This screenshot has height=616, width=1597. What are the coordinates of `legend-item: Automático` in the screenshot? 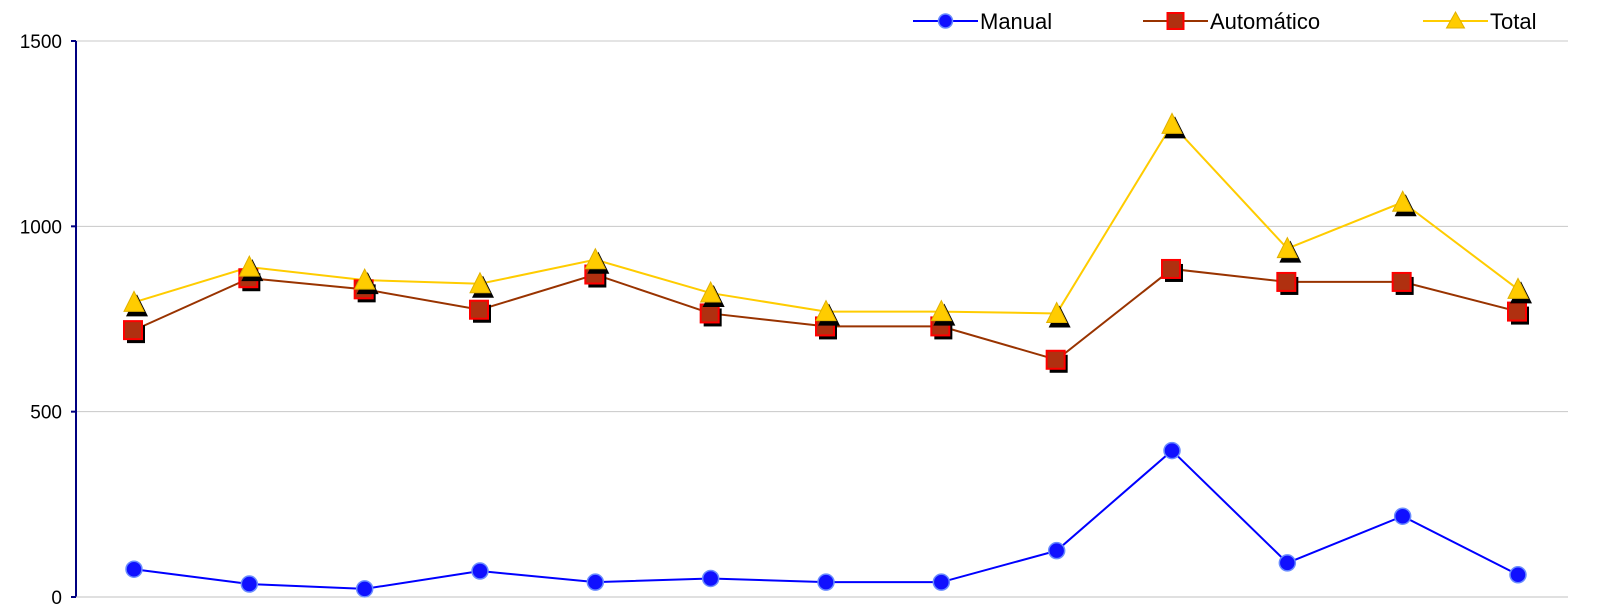 It's located at (1231, 21).